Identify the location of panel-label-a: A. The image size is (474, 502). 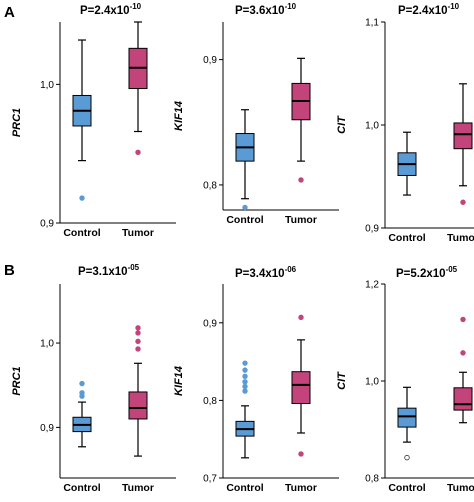
(9, 12).